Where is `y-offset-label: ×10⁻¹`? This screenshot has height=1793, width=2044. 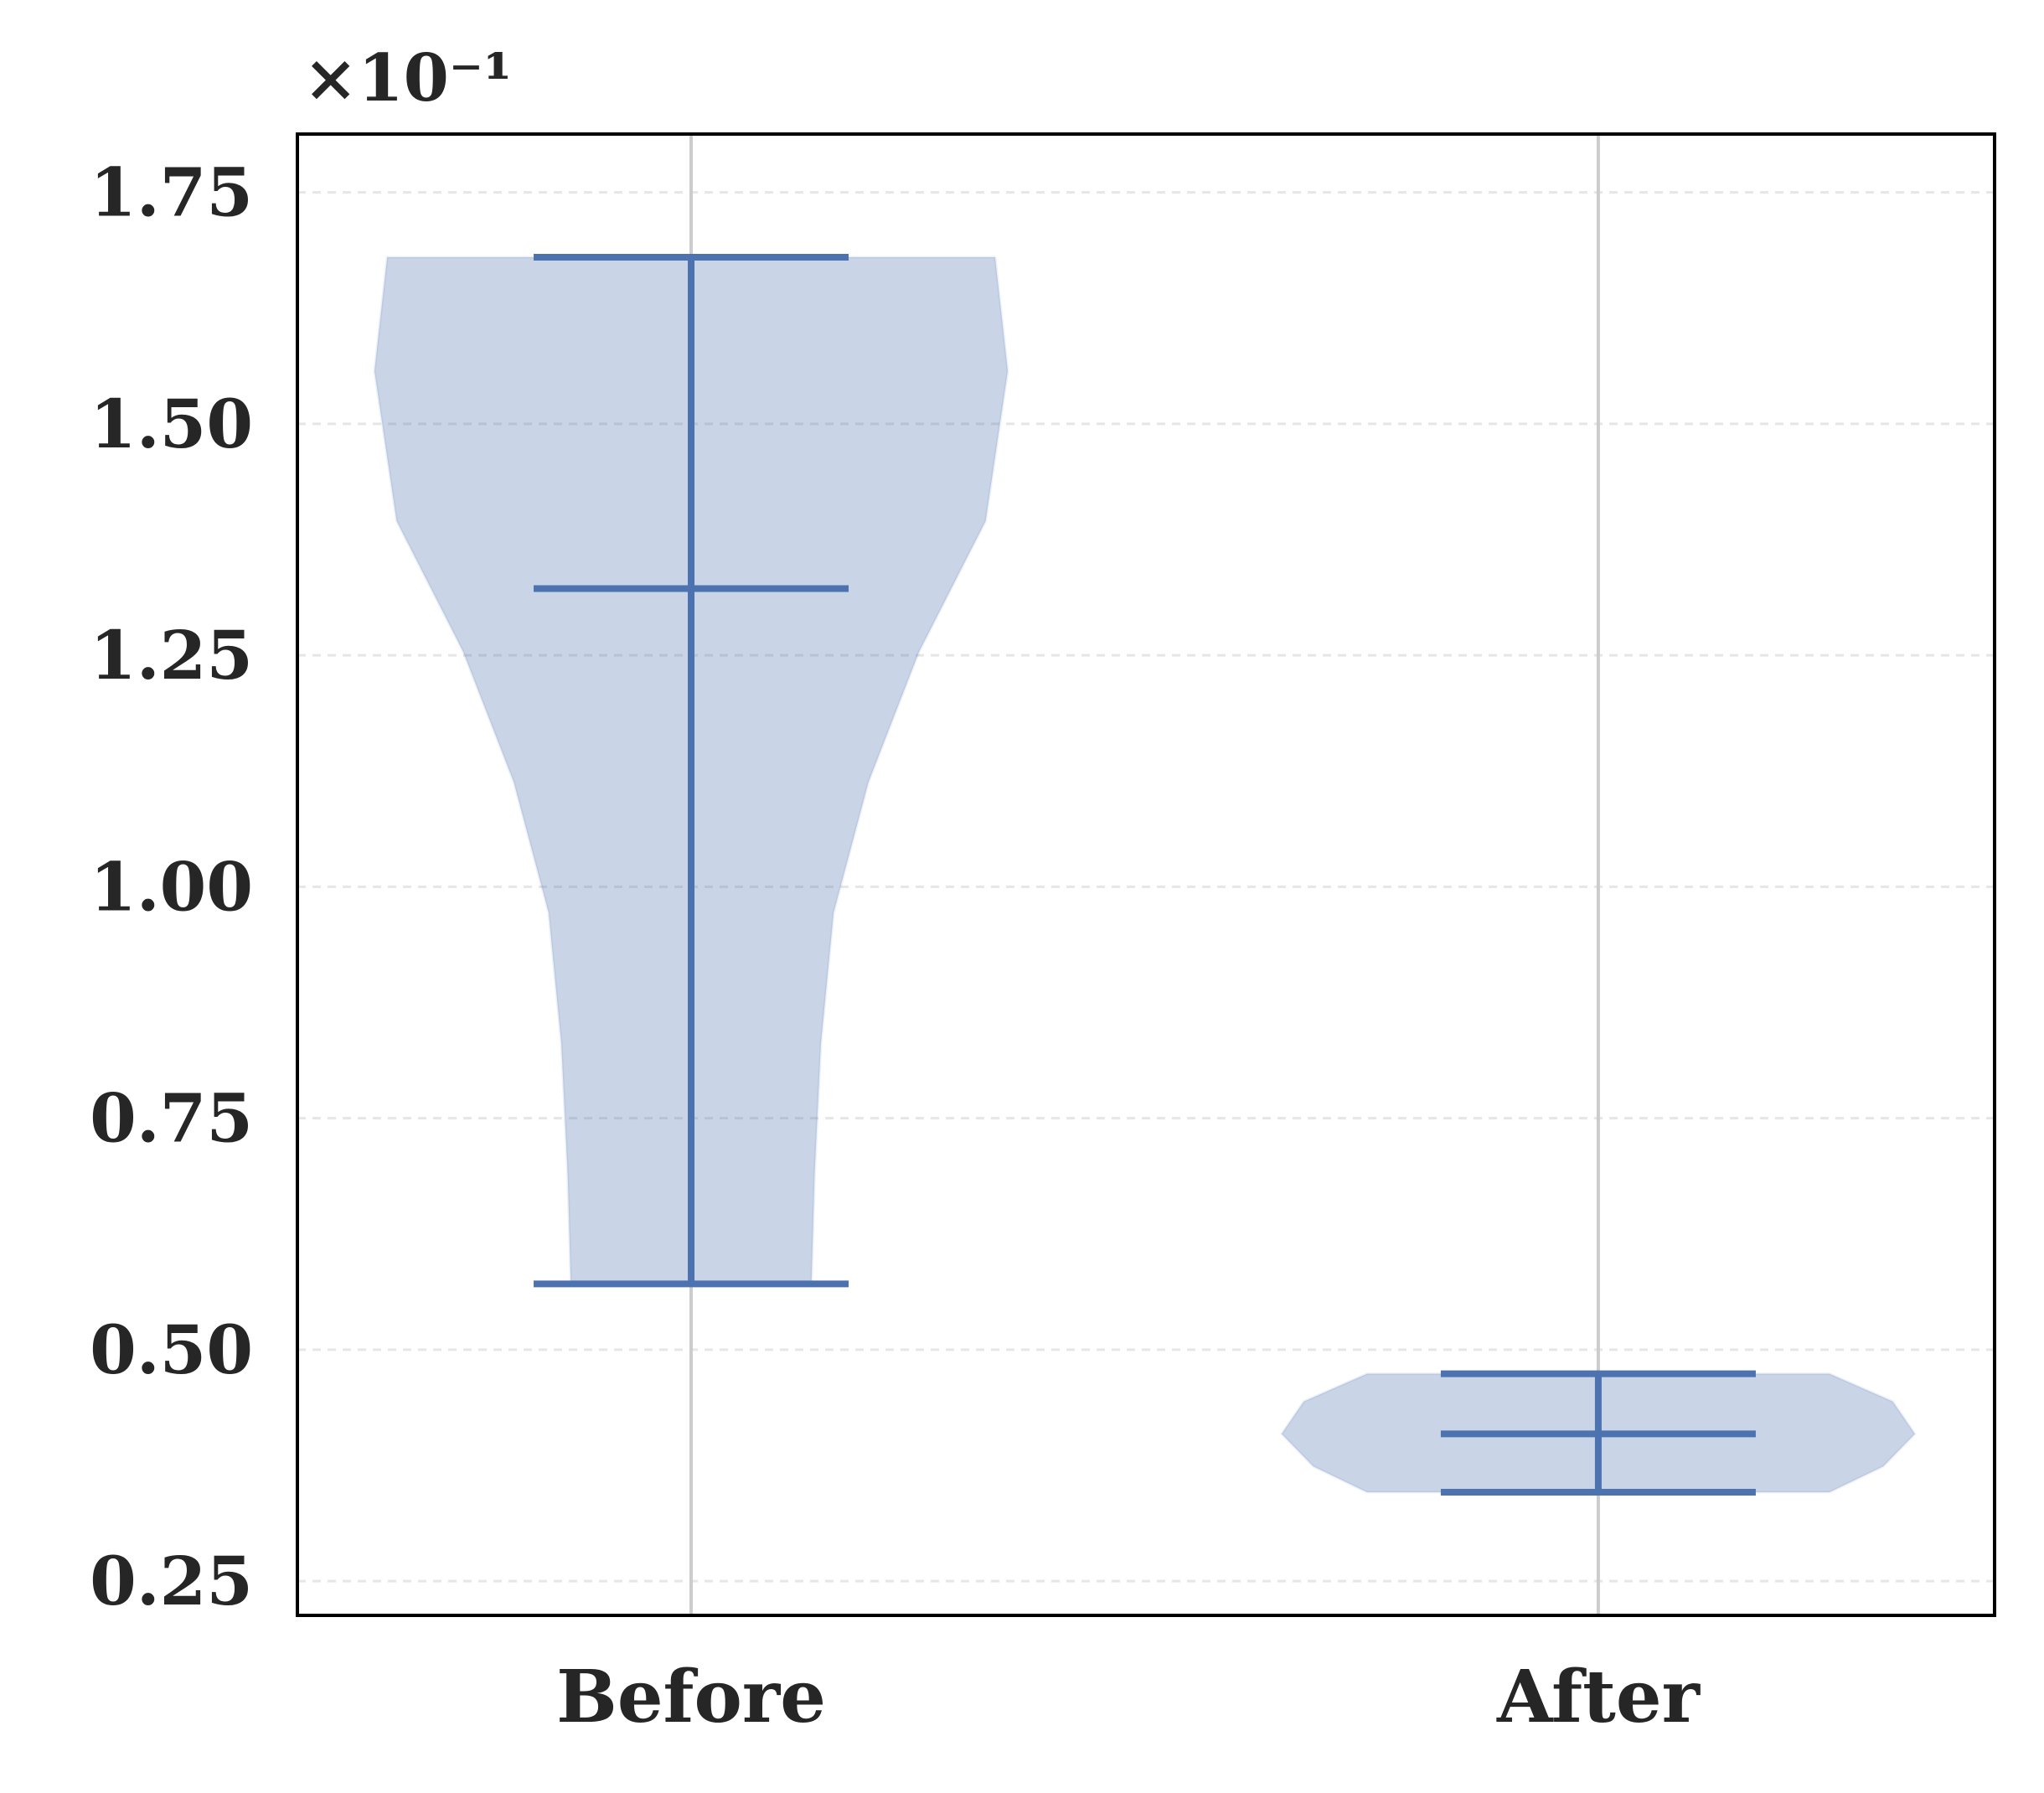 y-offset-label: ×10⁻¹ is located at coordinates (407, 78).